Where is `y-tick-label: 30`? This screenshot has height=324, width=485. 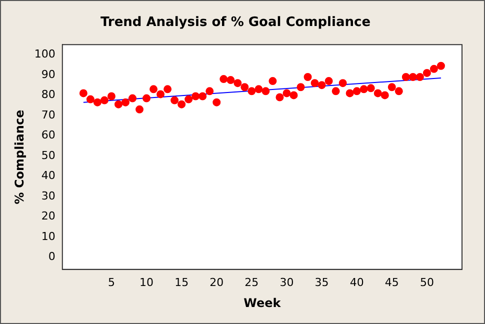 y-tick-label: 30 is located at coordinates (48, 195).